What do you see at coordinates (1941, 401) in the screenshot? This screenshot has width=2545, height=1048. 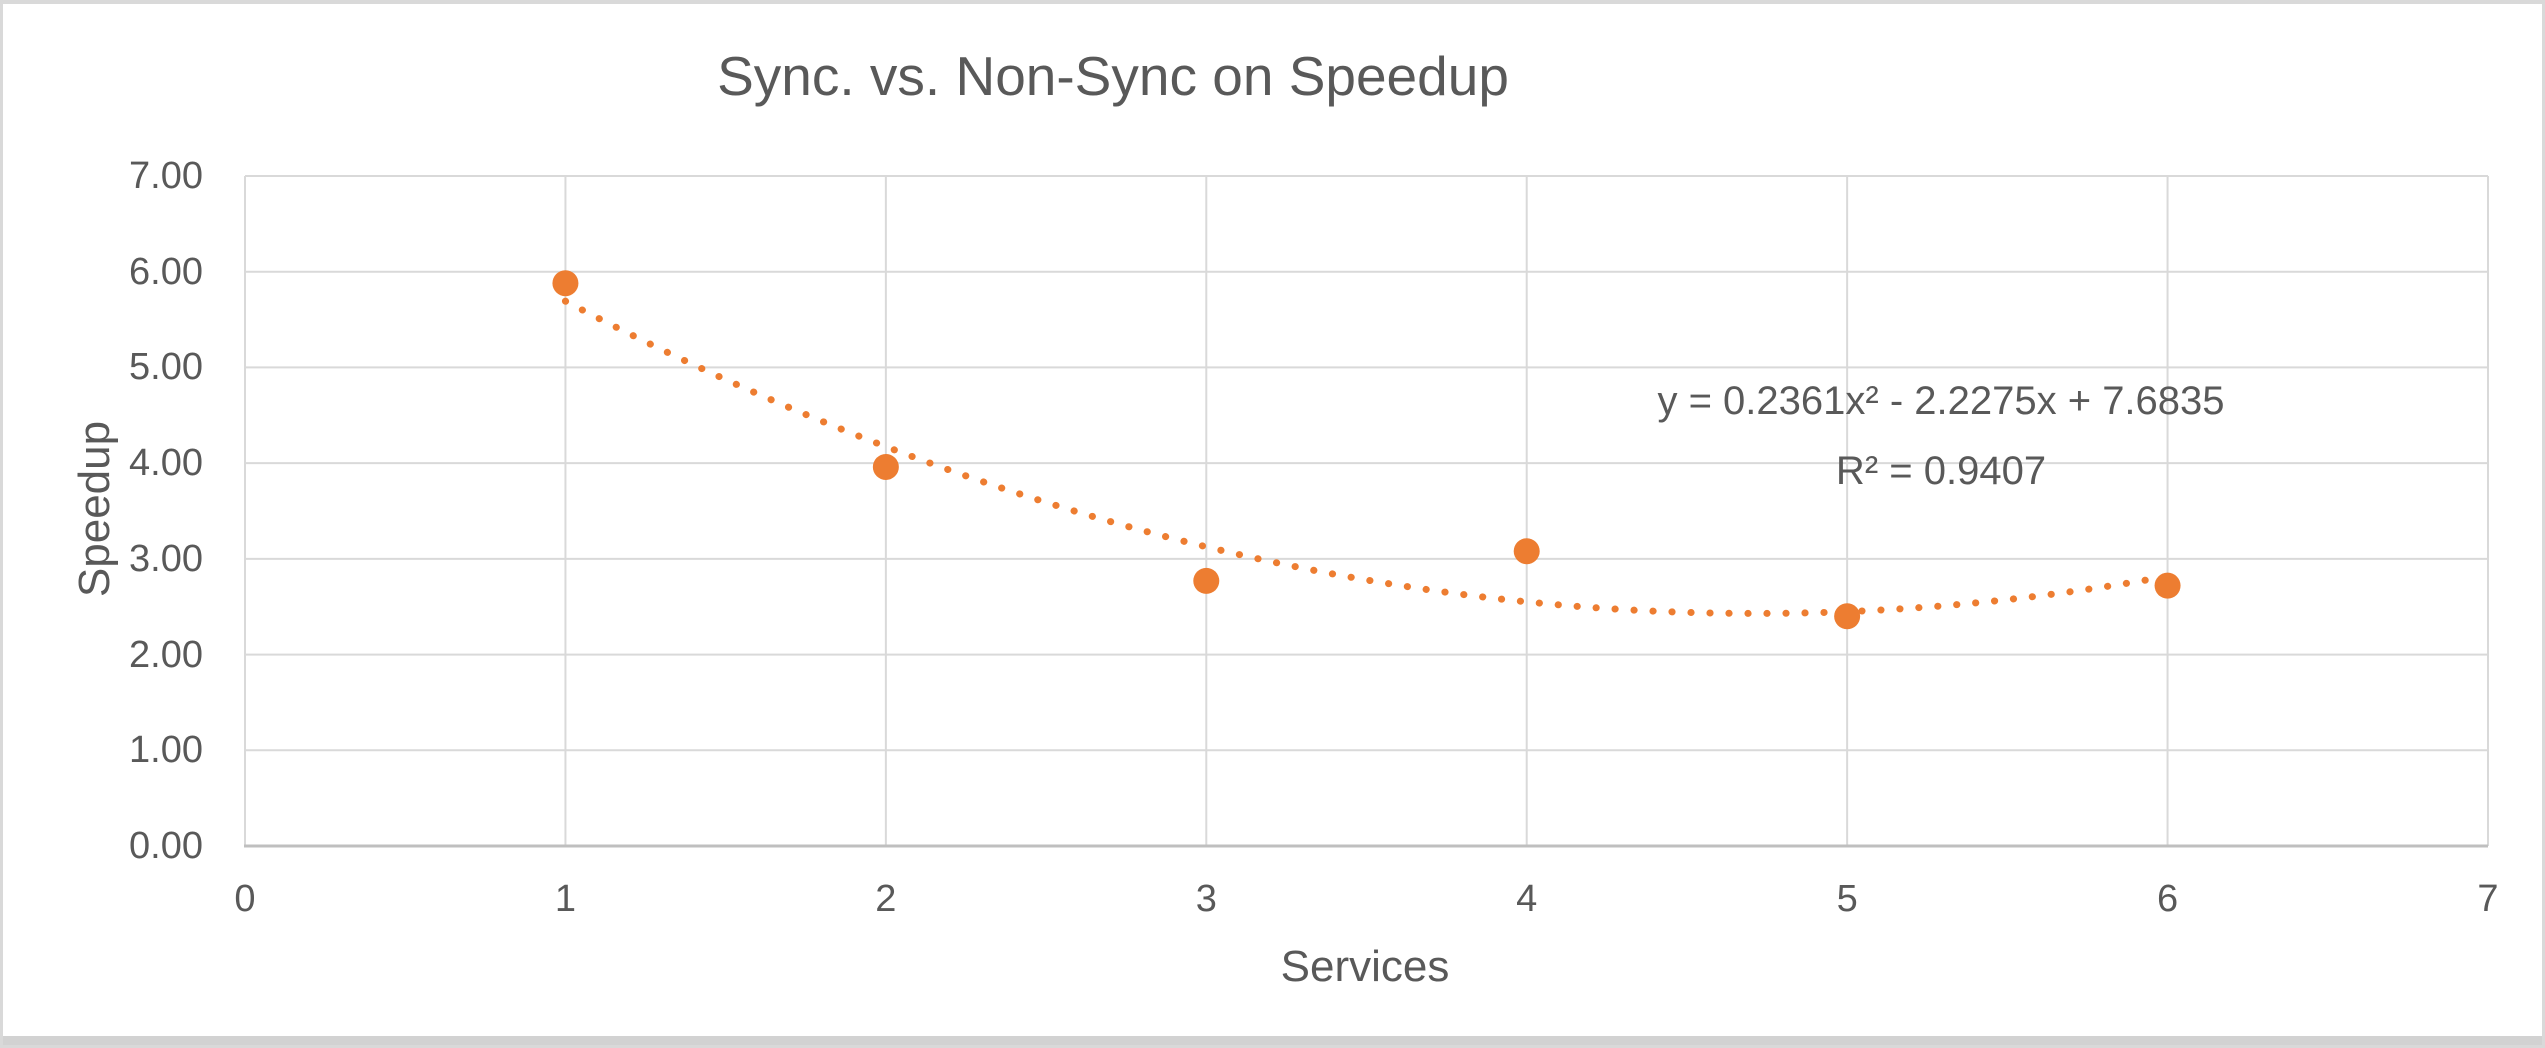 I see `trendline-equation: y = 0.2361x² - 2.2275x + 7.6835` at bounding box center [1941, 401].